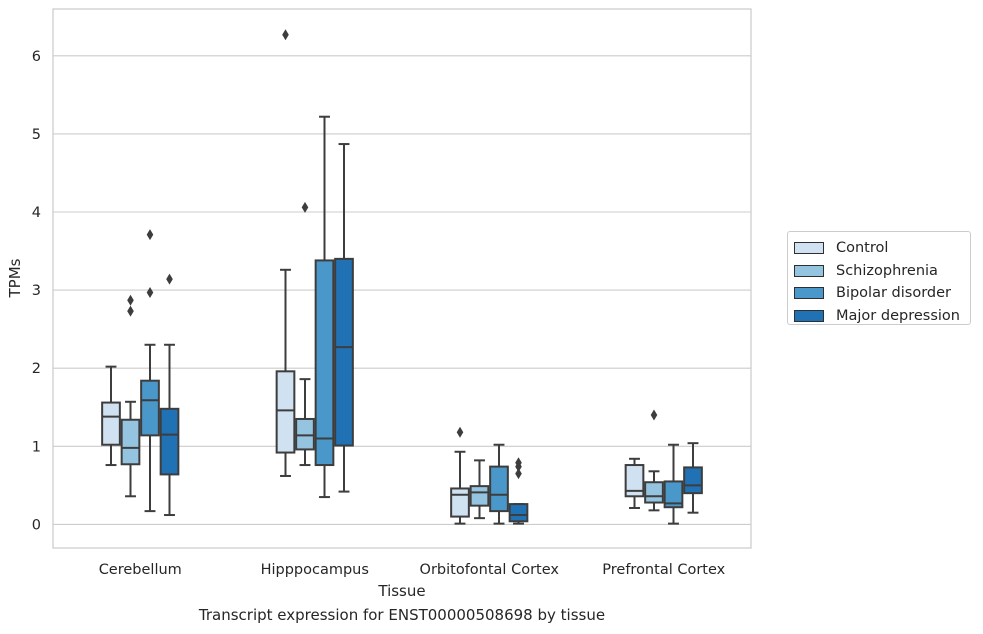 This screenshot has height=634, width=983. What do you see at coordinates (490, 570) in the screenshot?
I see `x-tick-label-2: Orbitofontal Cortex` at bounding box center [490, 570].